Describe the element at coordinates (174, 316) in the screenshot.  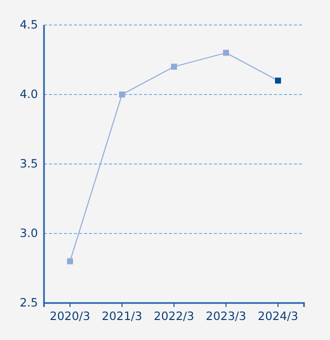
I see `x-tick-label: 2022/3` at that location.